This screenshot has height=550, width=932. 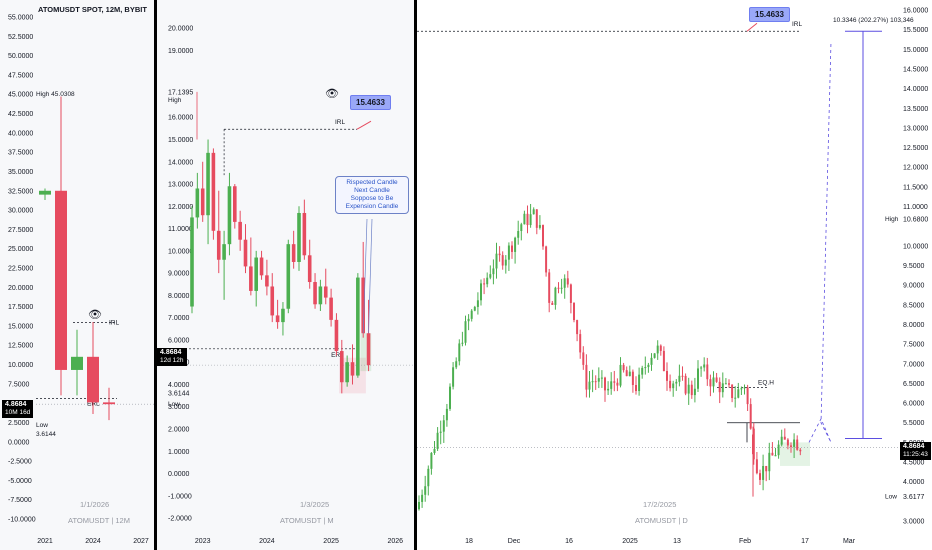 I want to click on y-tick-label: 2.0000, so click(x=179, y=430).